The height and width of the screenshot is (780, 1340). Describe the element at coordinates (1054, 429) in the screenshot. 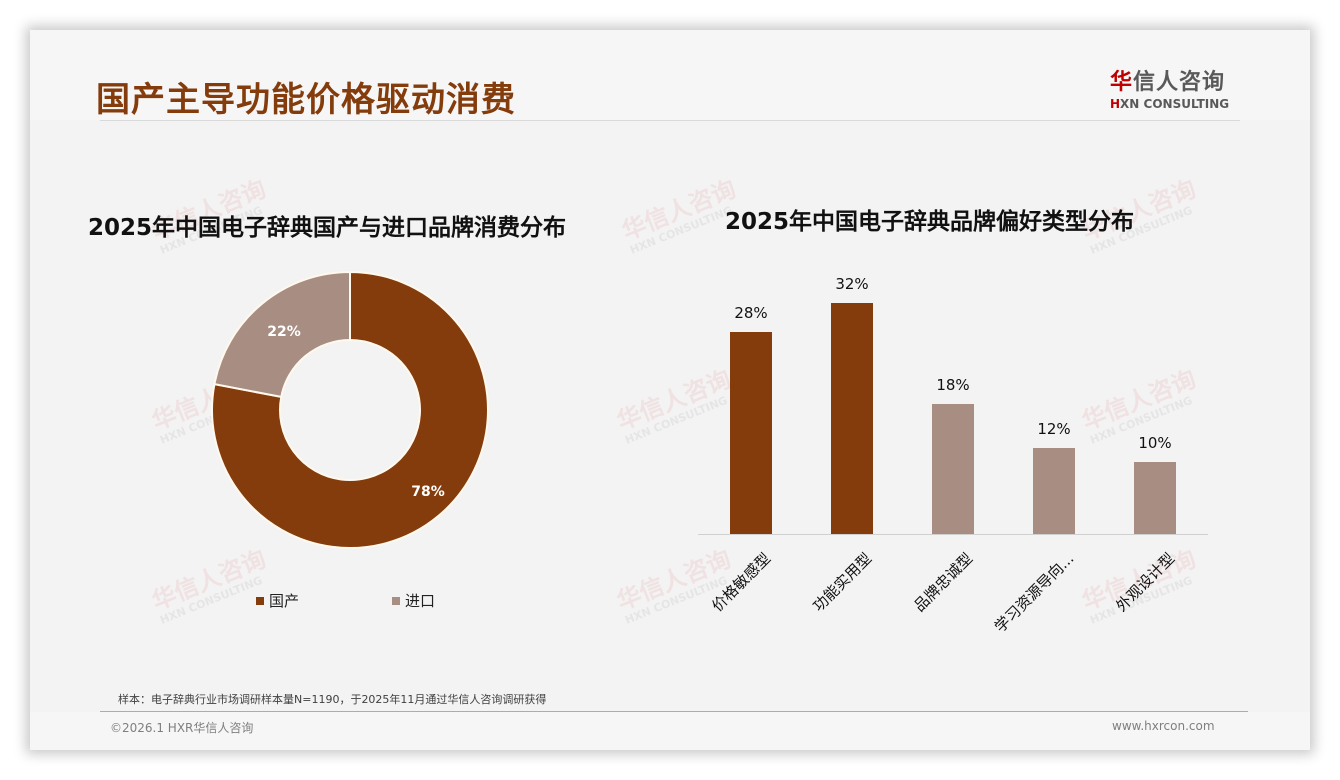

I see `bar-value-label: 12%` at that location.